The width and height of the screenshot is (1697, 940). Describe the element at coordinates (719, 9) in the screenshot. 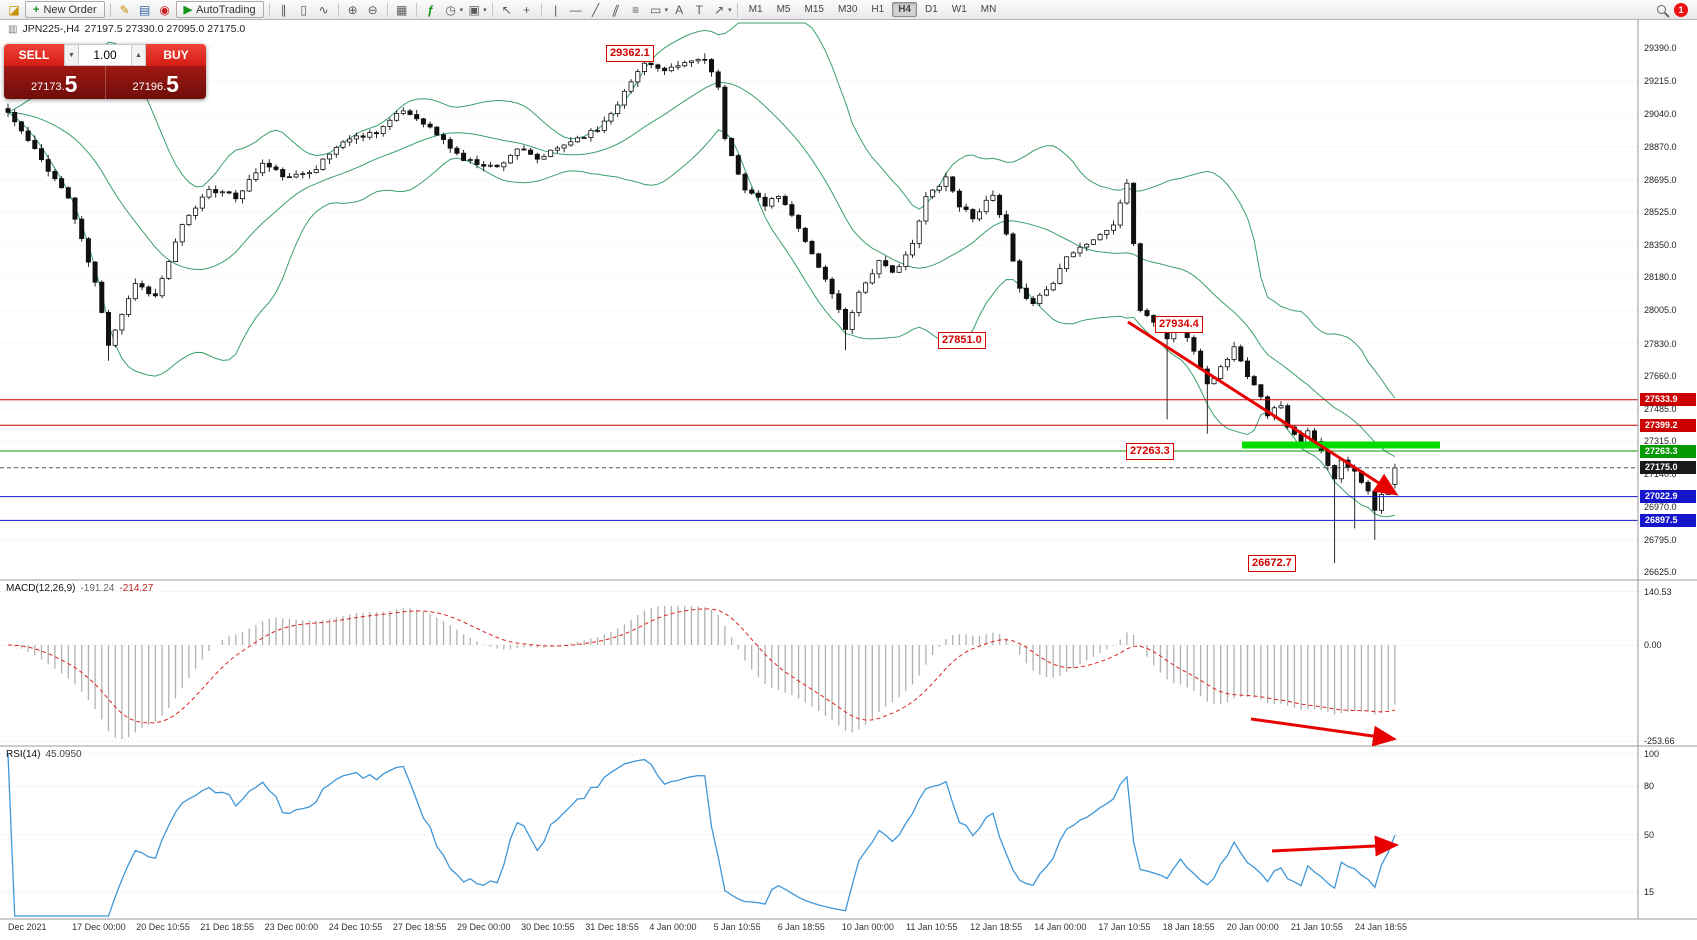

I see `arrows-tool-icon: ↗` at that location.